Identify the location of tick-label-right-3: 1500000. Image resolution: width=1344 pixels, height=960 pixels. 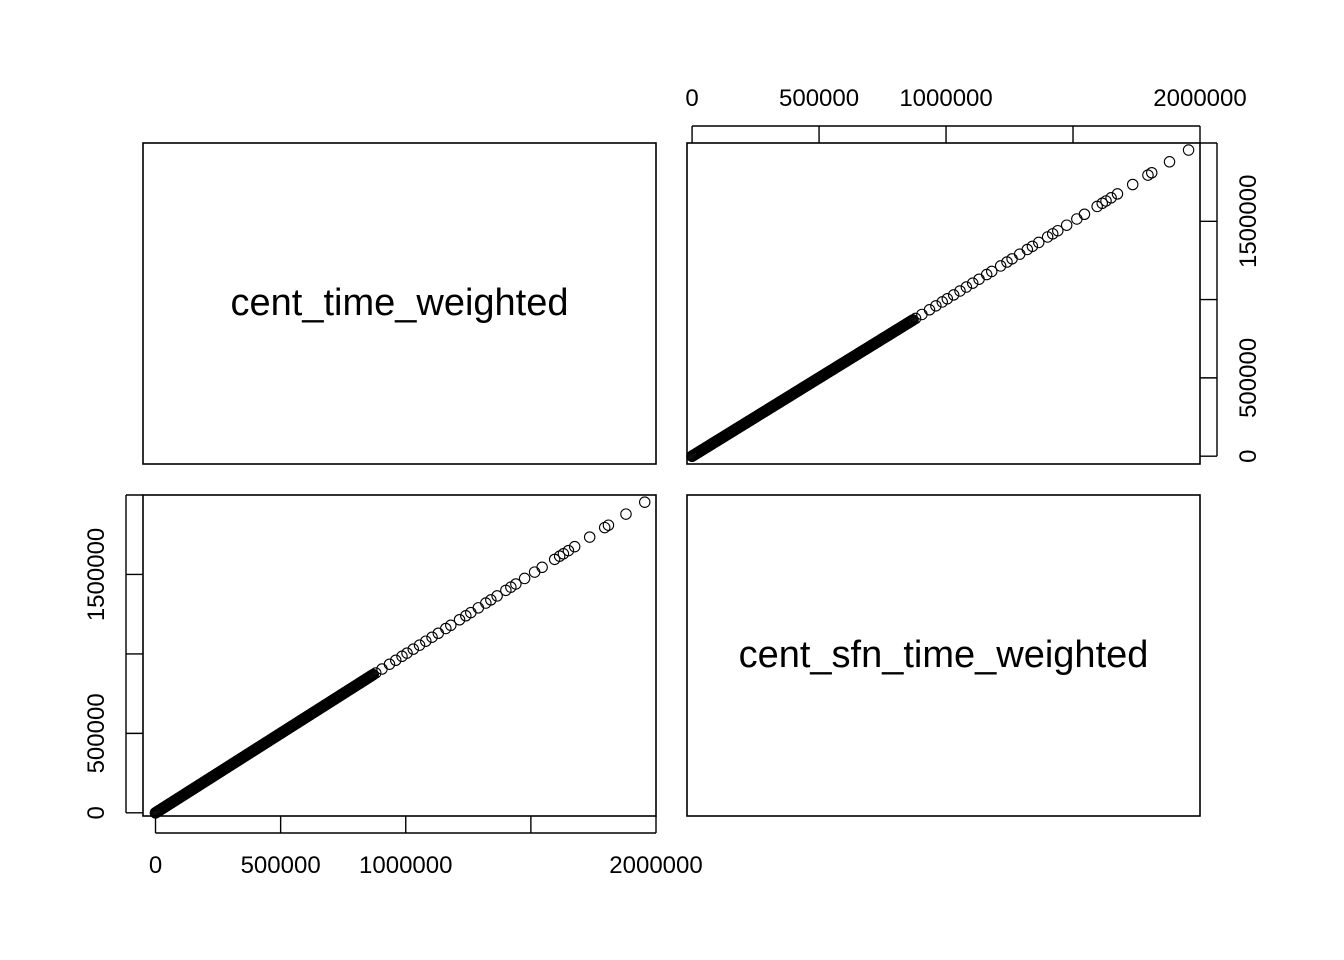
(1248, 221).